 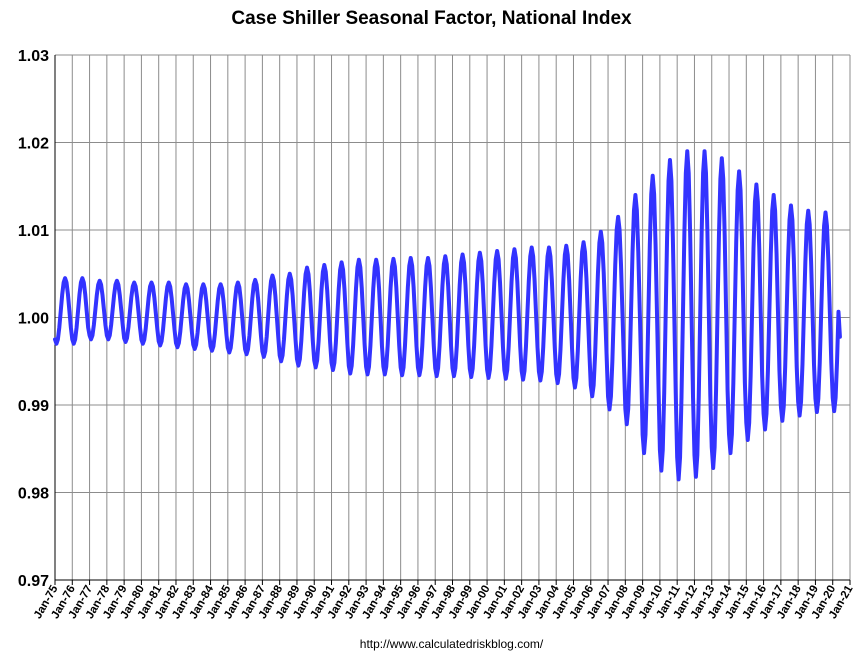 I want to click on y-tick-label: 0.99, so click(x=33, y=406).